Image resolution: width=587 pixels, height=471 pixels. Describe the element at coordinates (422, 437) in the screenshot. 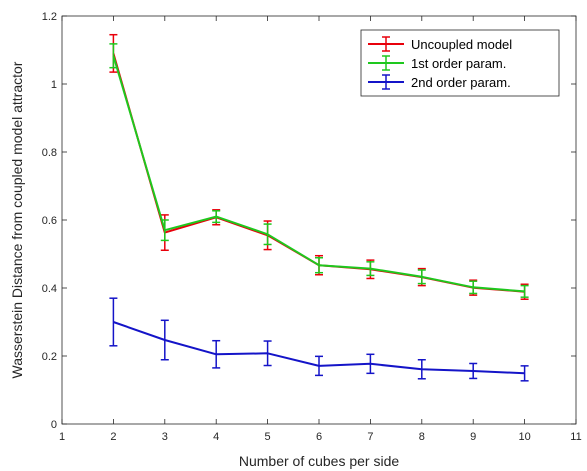

I see `x-tick-label: 8` at that location.